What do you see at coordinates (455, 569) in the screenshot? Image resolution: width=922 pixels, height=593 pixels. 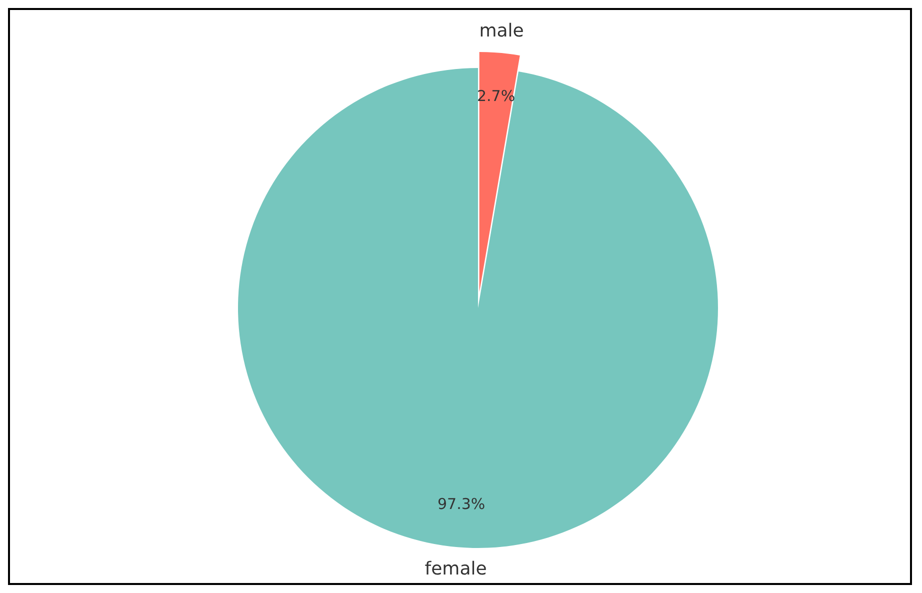 I see `slice-label: female` at bounding box center [455, 569].